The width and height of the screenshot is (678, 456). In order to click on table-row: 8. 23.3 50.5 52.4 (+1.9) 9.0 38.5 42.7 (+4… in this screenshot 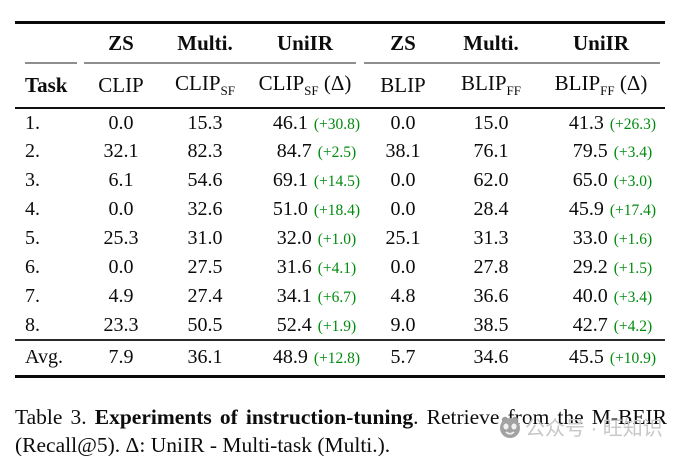, I will do `click(340, 325)`.